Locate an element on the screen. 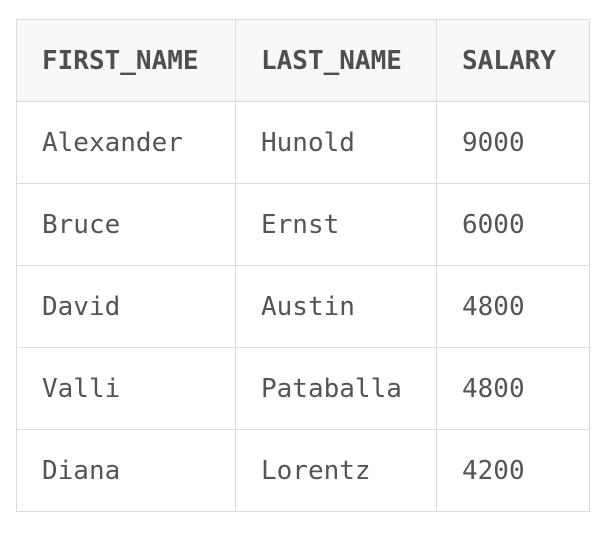 The height and width of the screenshot is (536, 614). table-row: David Austin 4800 is located at coordinates (303, 306).